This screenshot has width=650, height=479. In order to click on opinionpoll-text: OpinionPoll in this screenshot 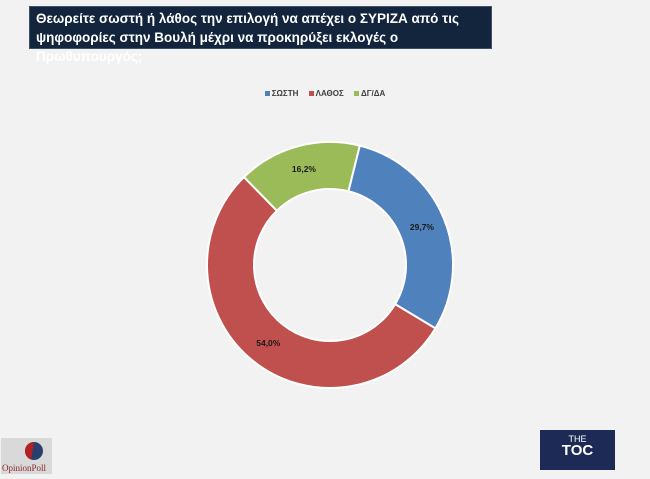, I will do `click(24, 468)`.